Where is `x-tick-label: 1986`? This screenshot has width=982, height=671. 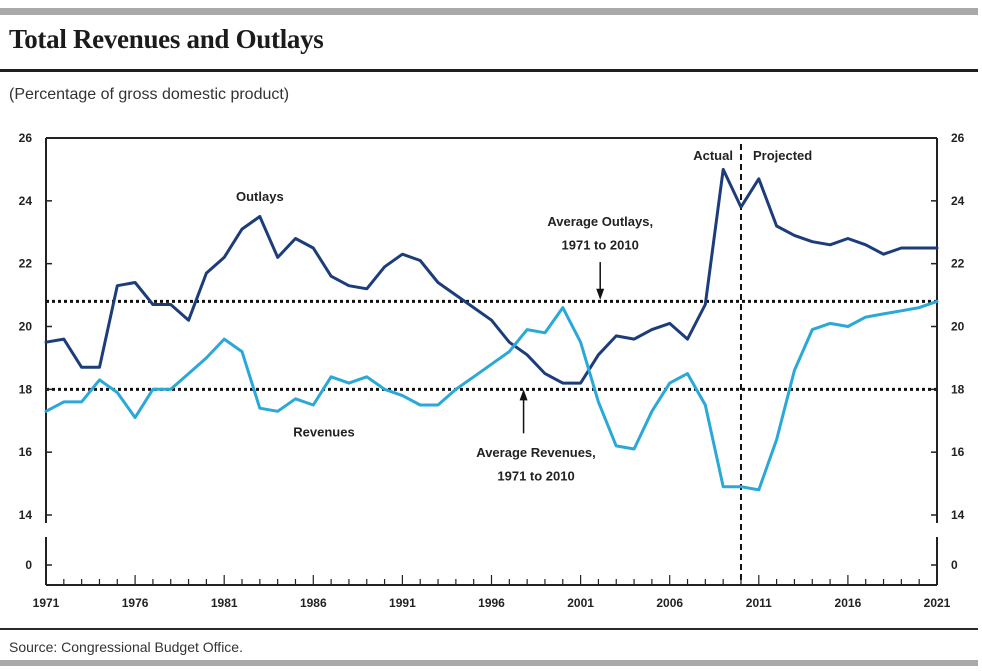 x-tick-label: 1986 is located at coordinates (313, 603).